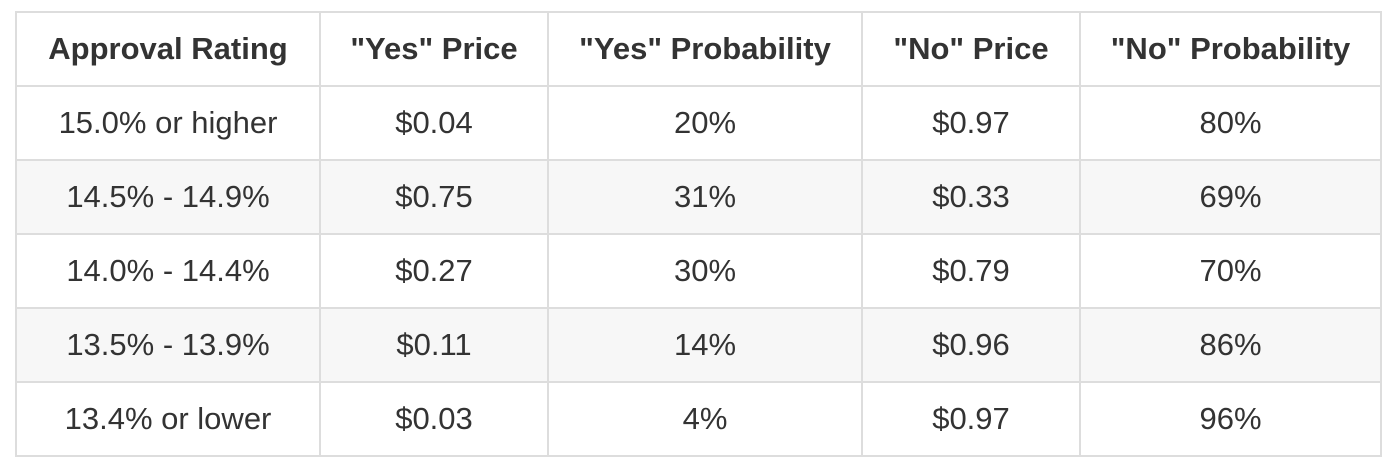 This screenshot has height=466, width=1396. I want to click on approval-rating-cell: 13.4% or lower, so click(168, 419).